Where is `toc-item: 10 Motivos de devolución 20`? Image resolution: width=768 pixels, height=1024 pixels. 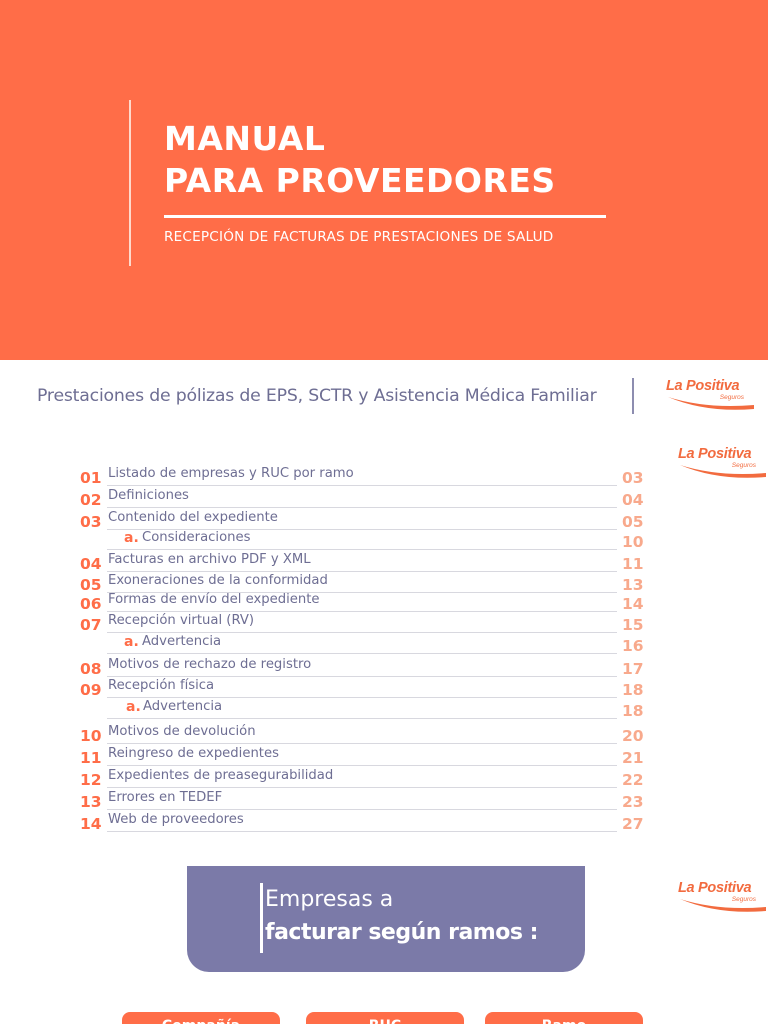 toc-item: 10 Motivos de devolución 20 is located at coordinates (384, 735).